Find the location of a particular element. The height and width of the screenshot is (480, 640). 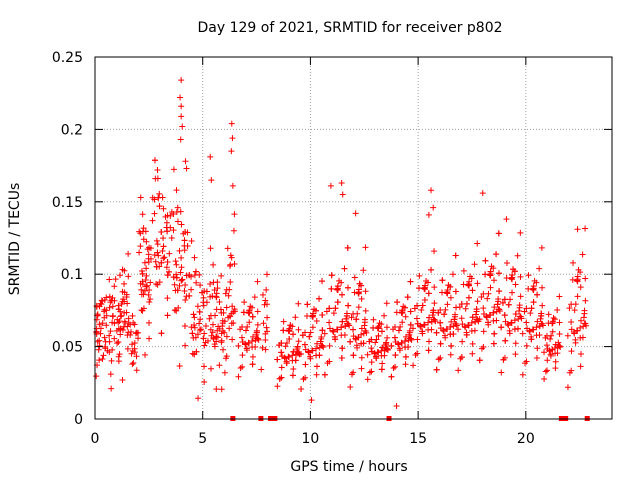

x-tick-label: 20 is located at coordinates (526, 439).